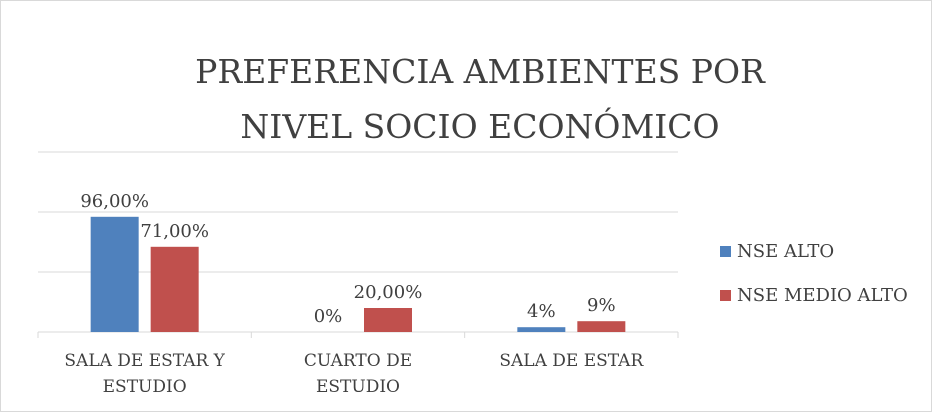 Image resolution: width=933 pixels, height=412 pixels. Describe the element at coordinates (822, 295) in the screenshot. I see `legend-label: NSE MEDIO ALTO` at that location.